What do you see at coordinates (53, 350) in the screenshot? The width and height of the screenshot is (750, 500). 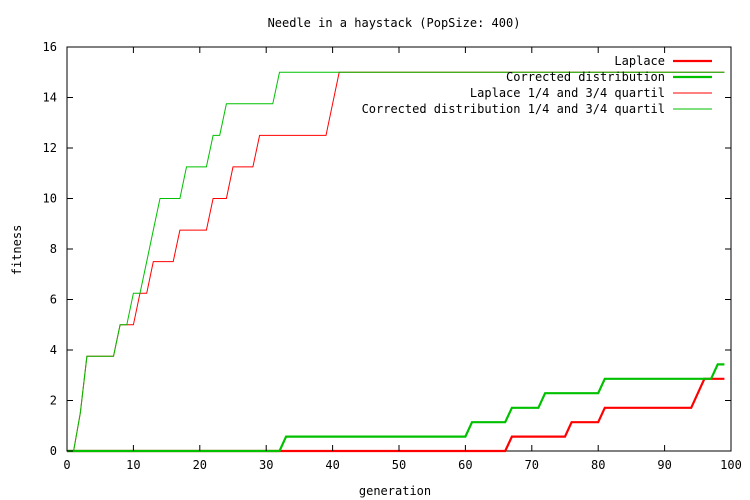 I see `y-tick-label: 4` at bounding box center [53, 350].